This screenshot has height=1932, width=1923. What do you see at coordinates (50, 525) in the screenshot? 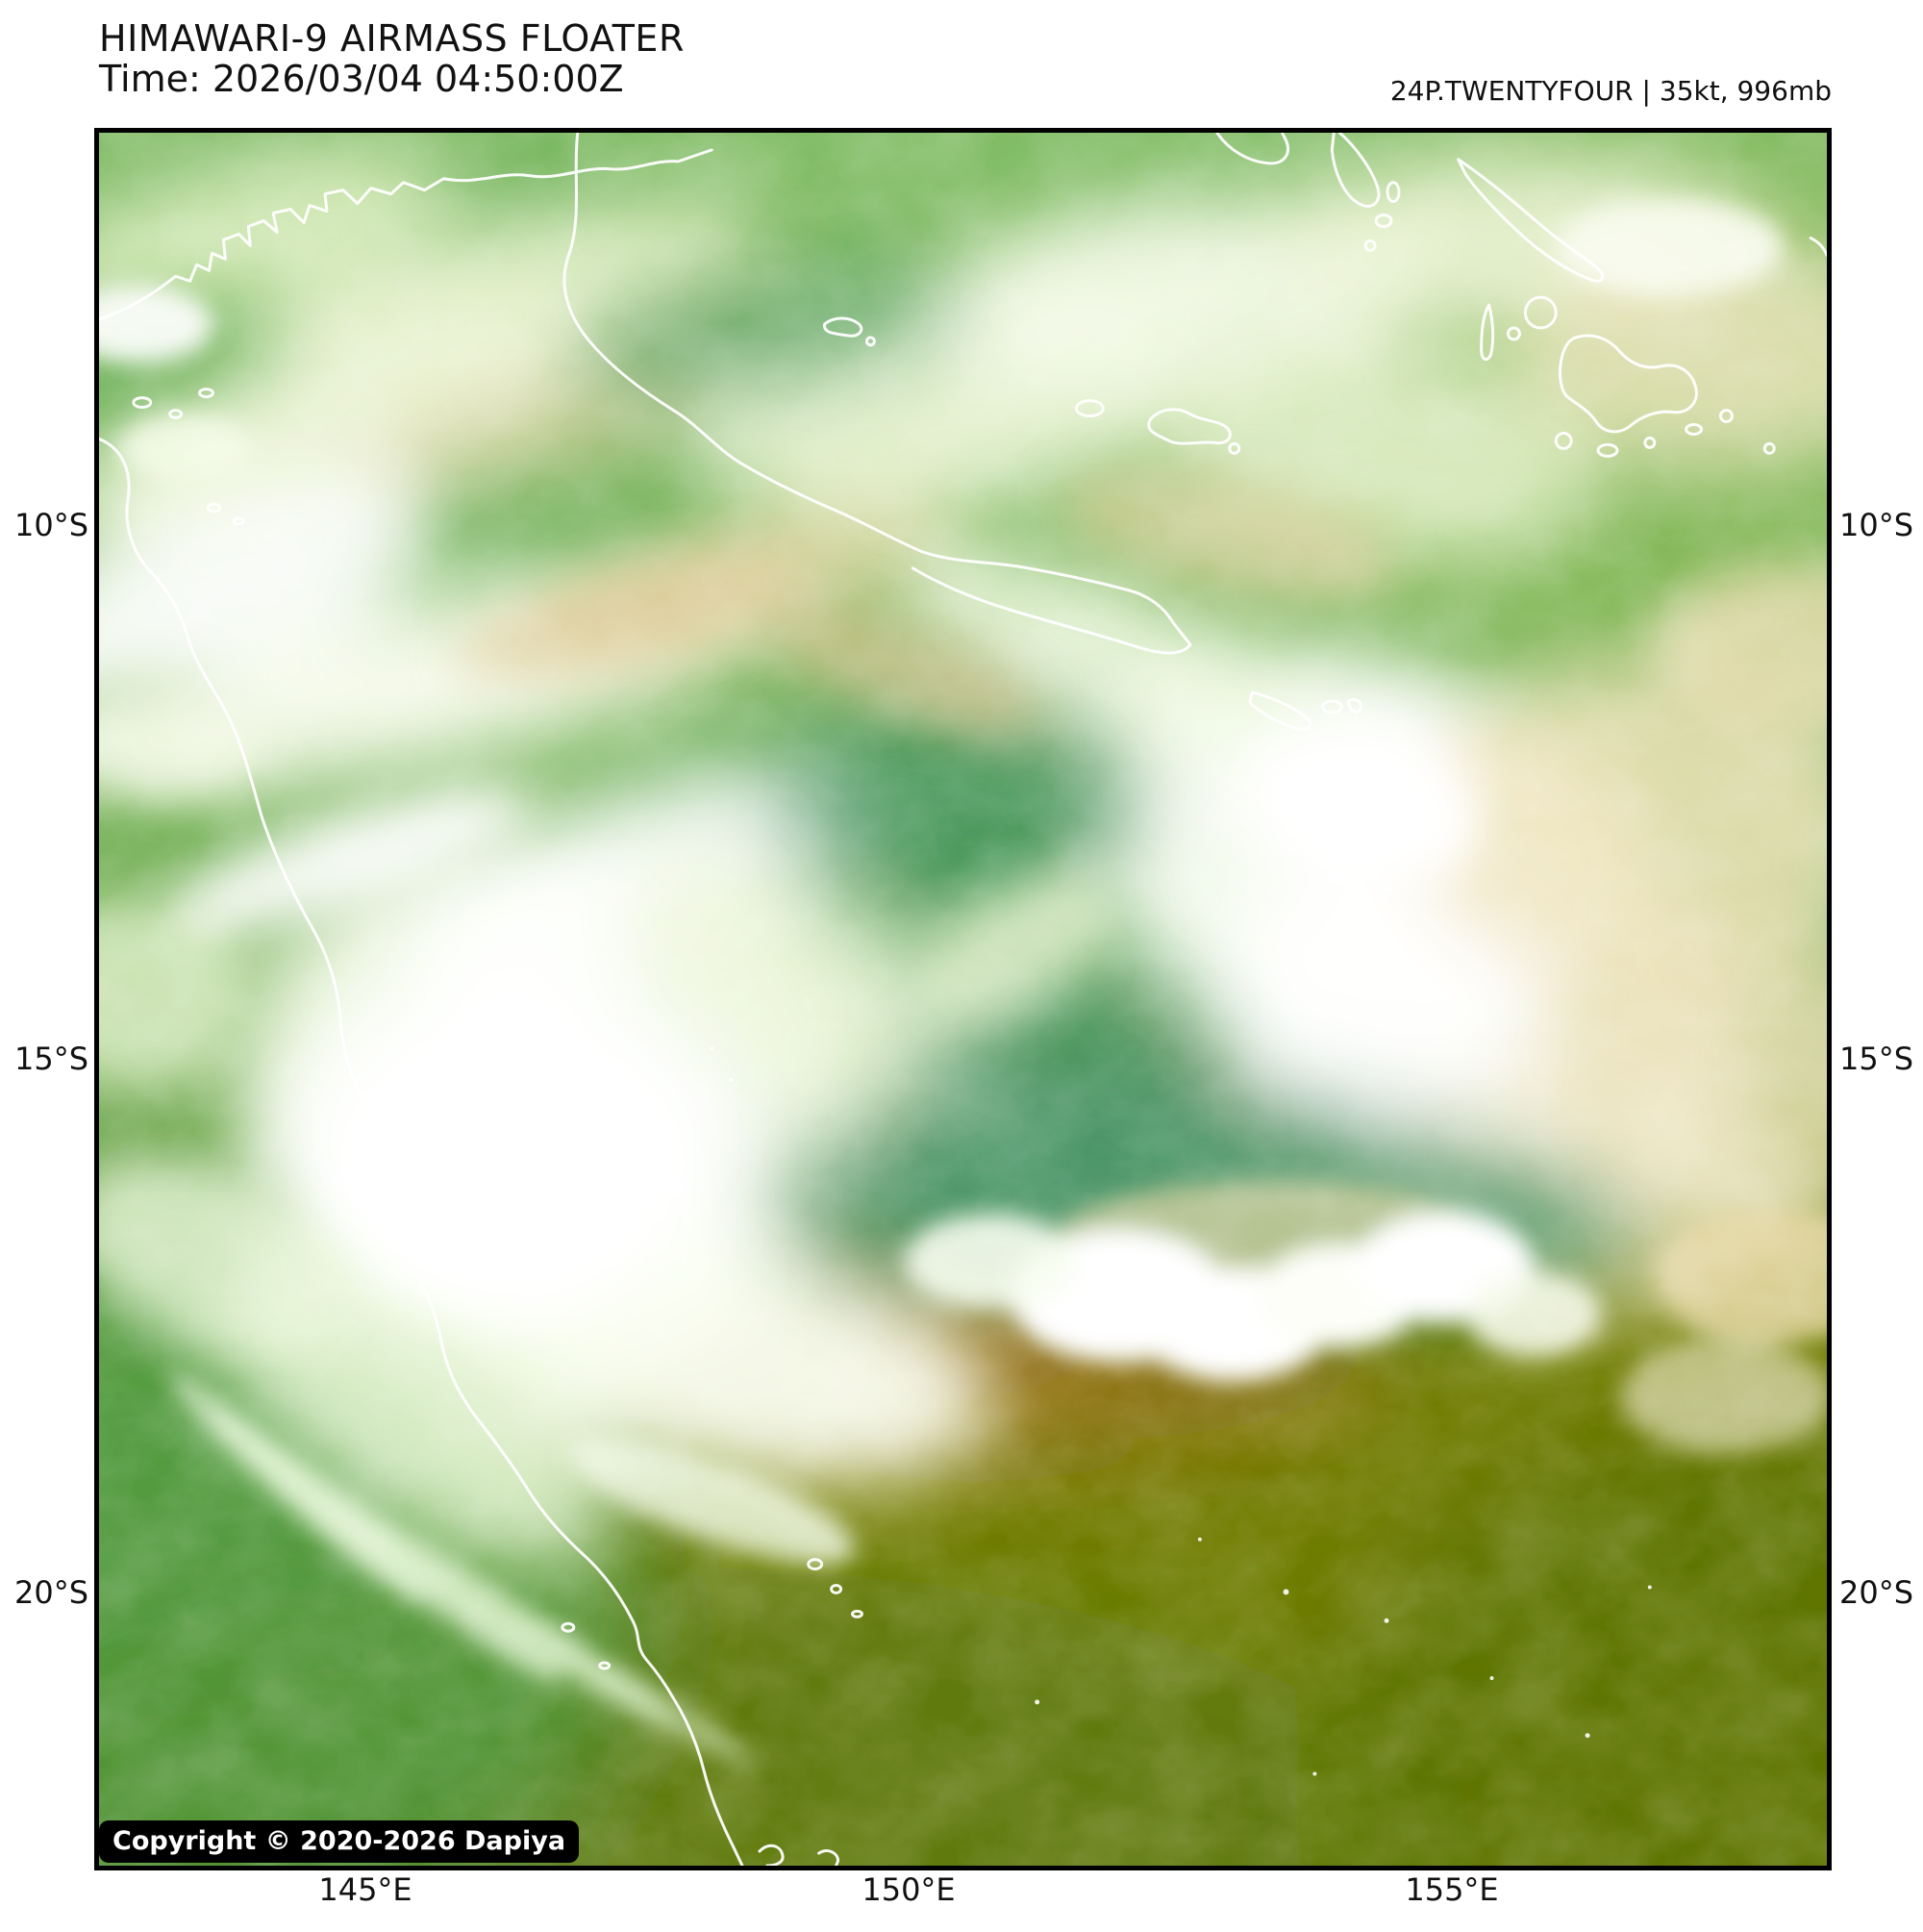
I see `lat-label-left-10s: 10°S` at bounding box center [50, 525].